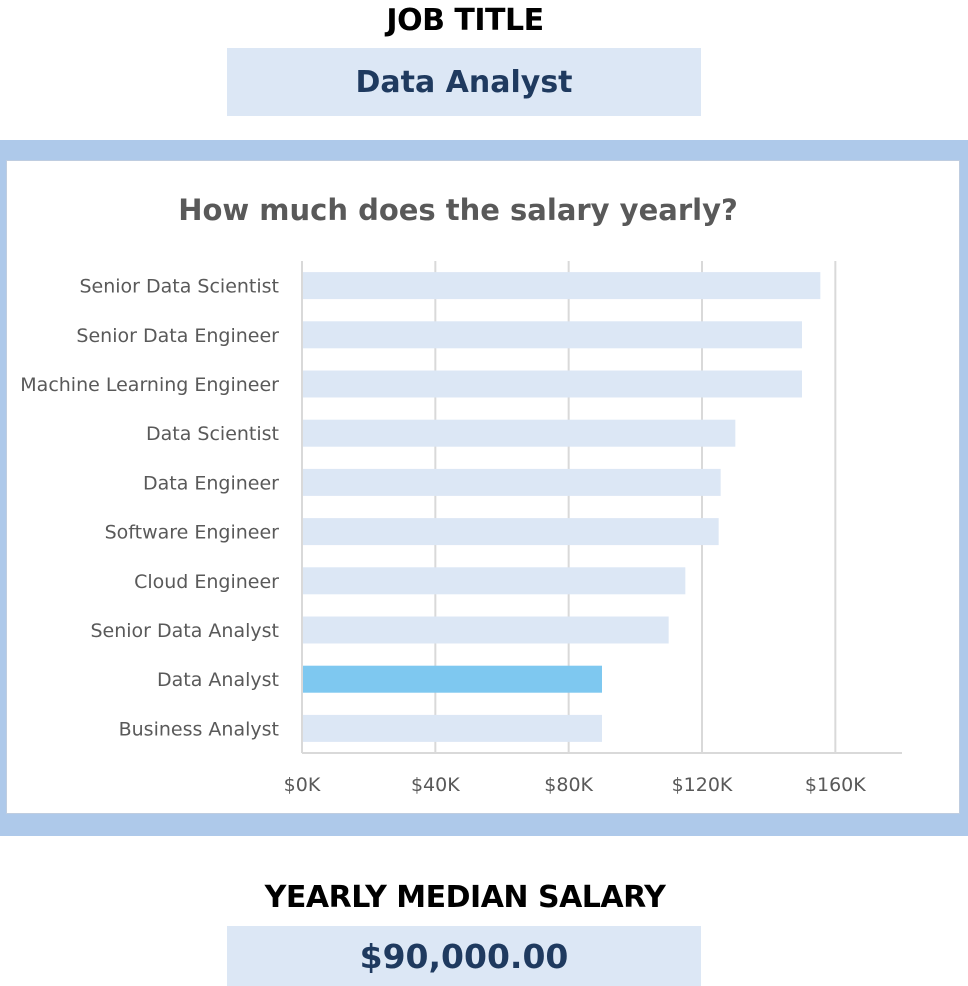  What do you see at coordinates (465, 20) in the screenshot?
I see `job-title-label: JOB TITLE` at bounding box center [465, 20].